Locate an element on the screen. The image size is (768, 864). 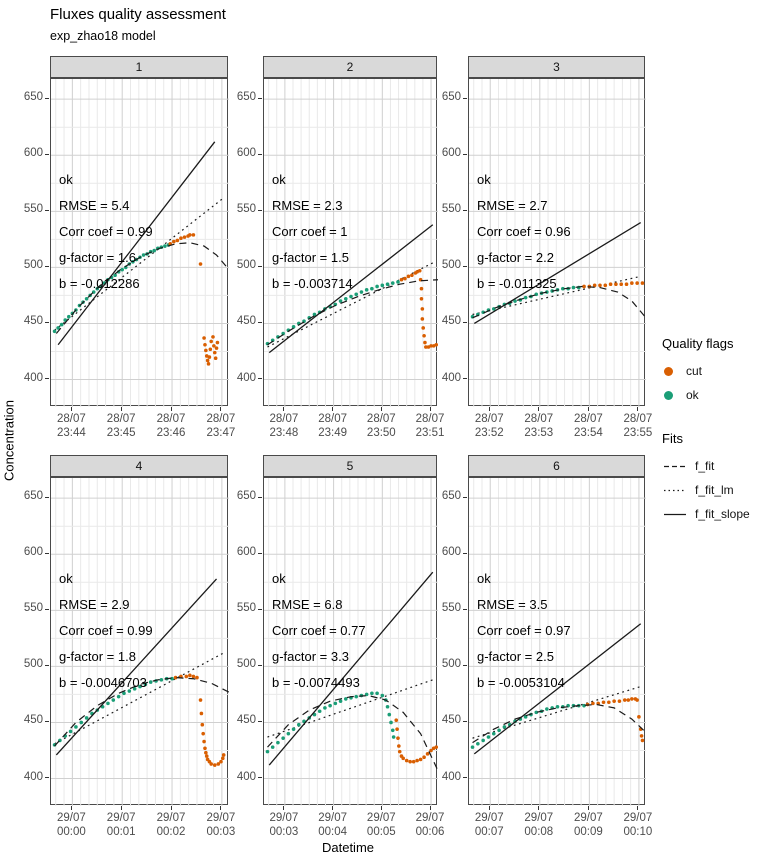
facet-strip-label: 3 is located at coordinates (556, 67).